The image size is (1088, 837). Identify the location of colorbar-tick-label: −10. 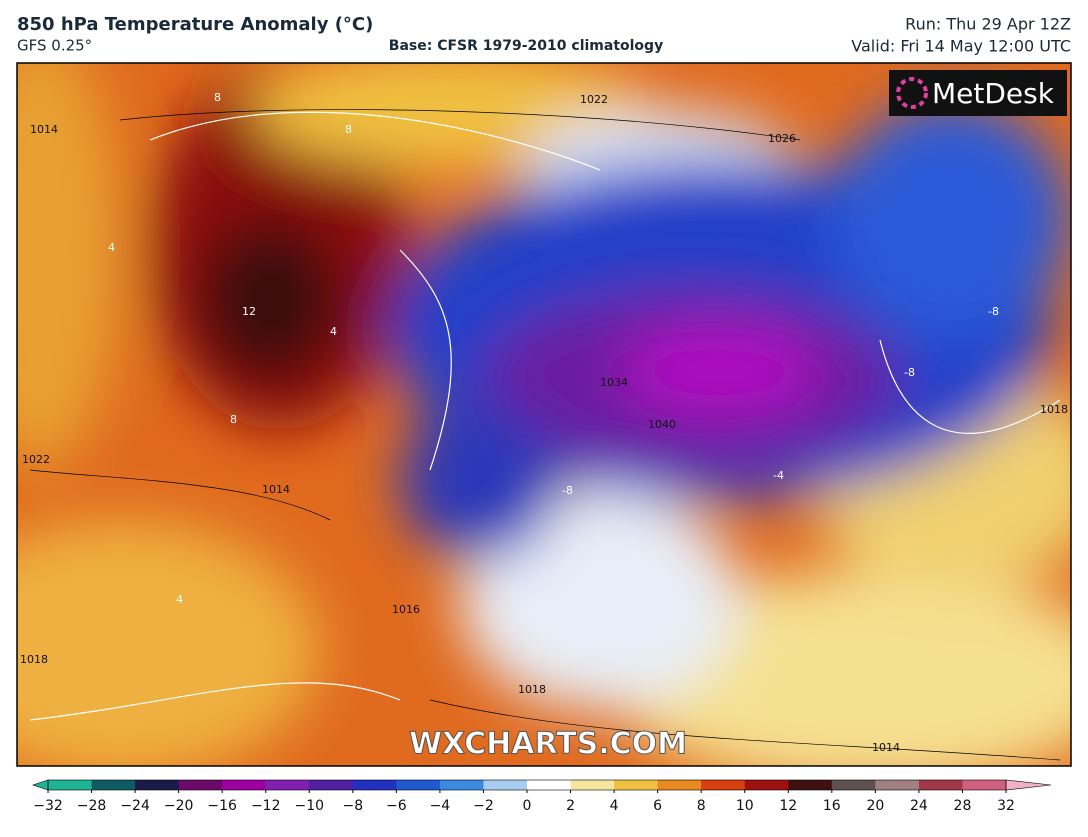
(309, 806).